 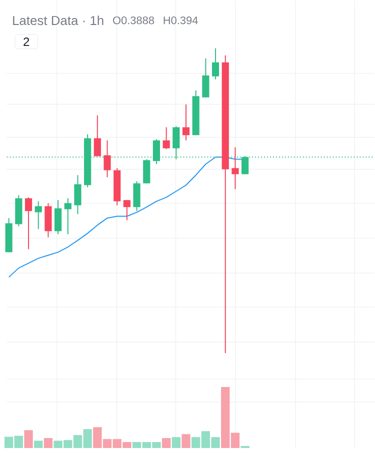 I want to click on text: 2, so click(x=27, y=42).